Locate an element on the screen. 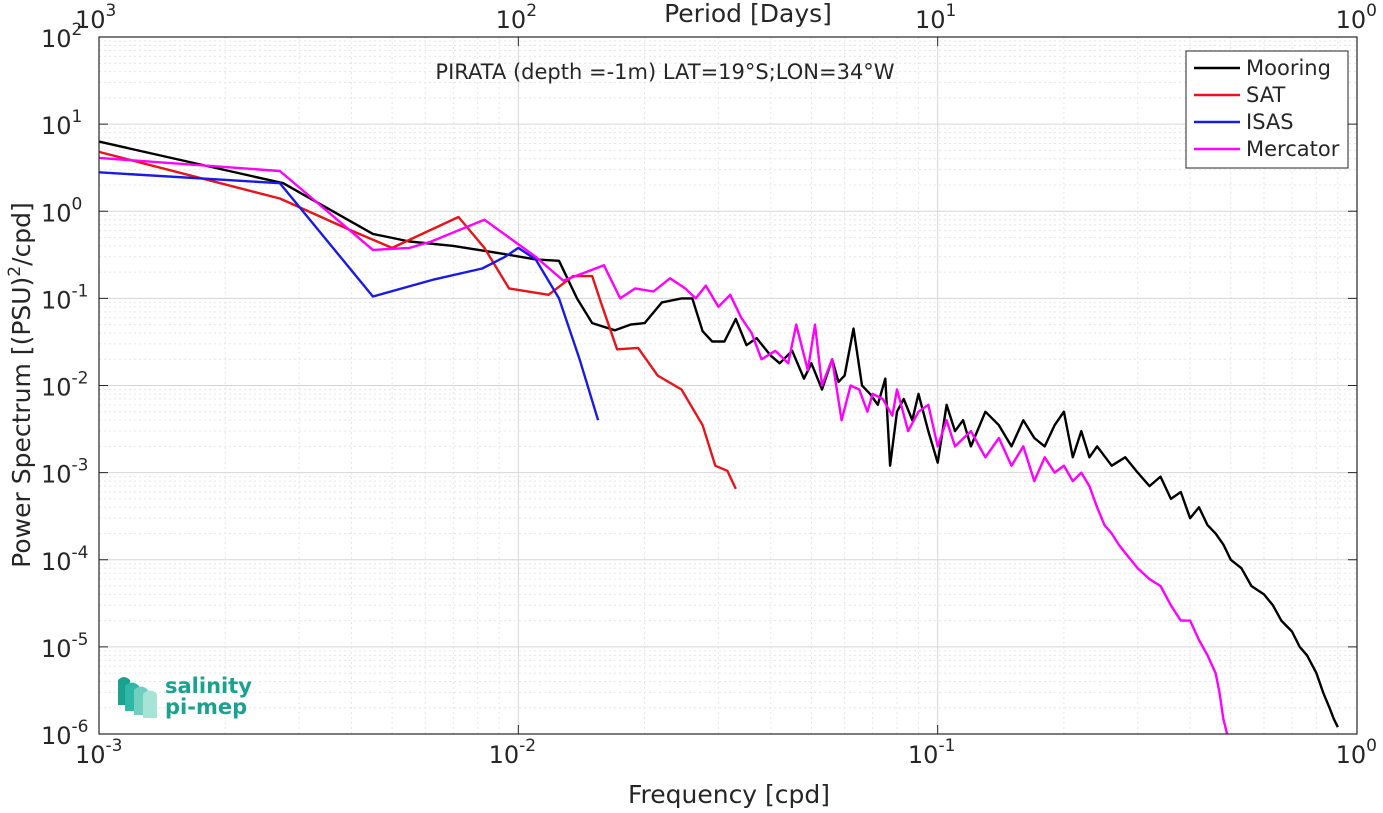 This screenshot has height=813, width=1383. top-tick-label: 10⁰ is located at coordinates (1356, 17).